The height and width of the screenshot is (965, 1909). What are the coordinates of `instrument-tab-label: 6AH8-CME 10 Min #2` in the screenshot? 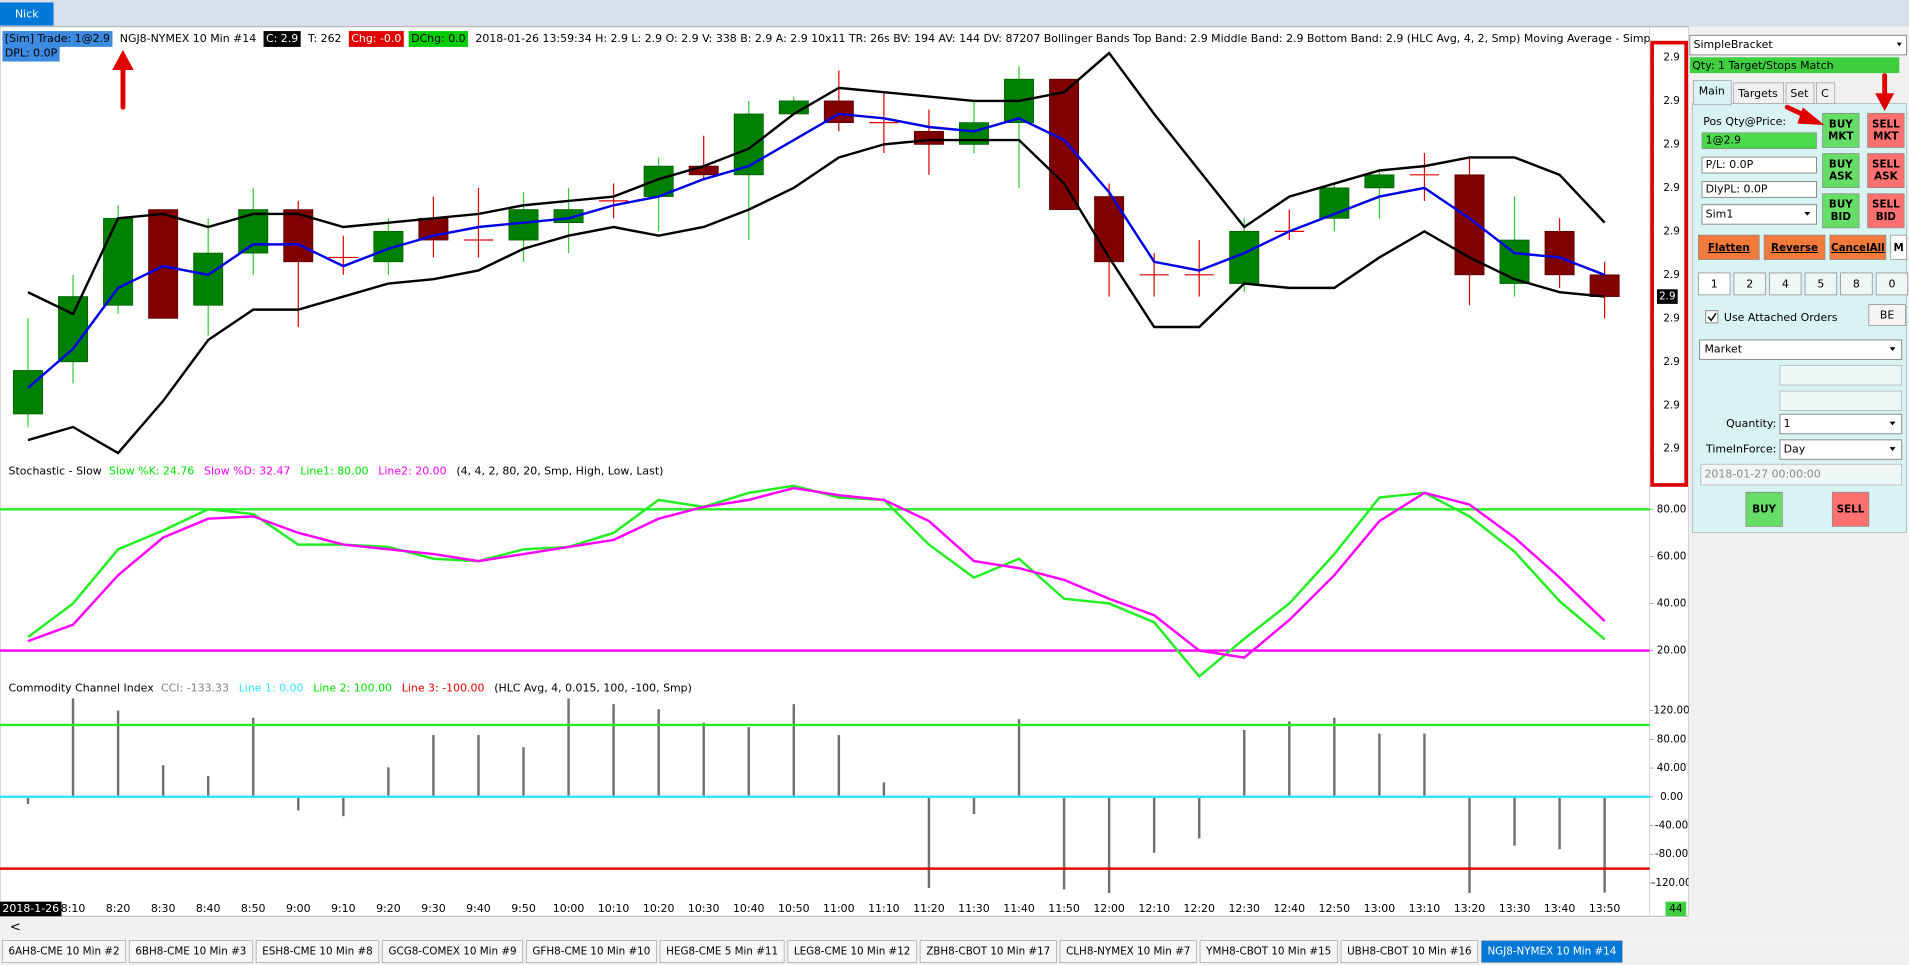 It's located at (64, 952).